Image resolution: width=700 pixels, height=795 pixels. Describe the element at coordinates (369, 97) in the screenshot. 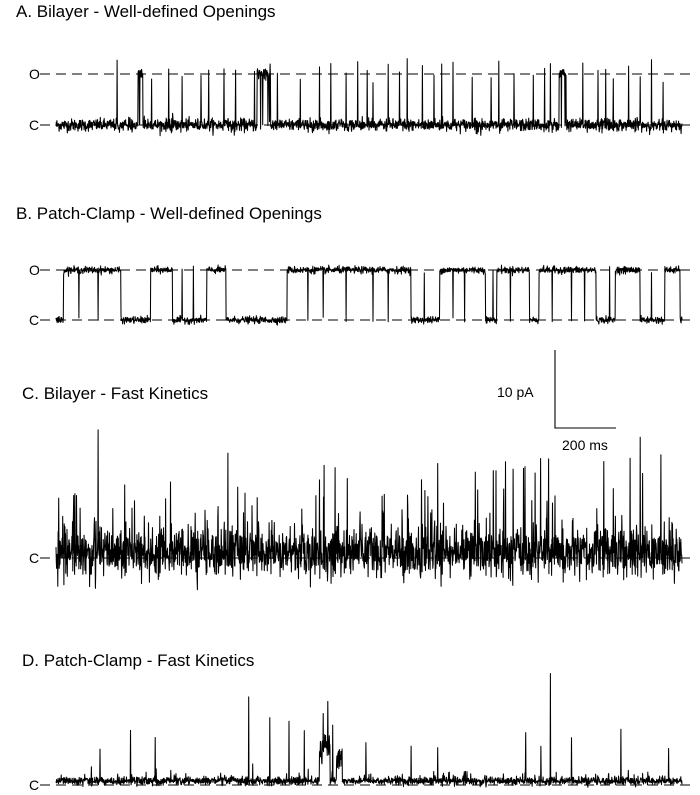

I see `panel-a-current-trace` at that location.